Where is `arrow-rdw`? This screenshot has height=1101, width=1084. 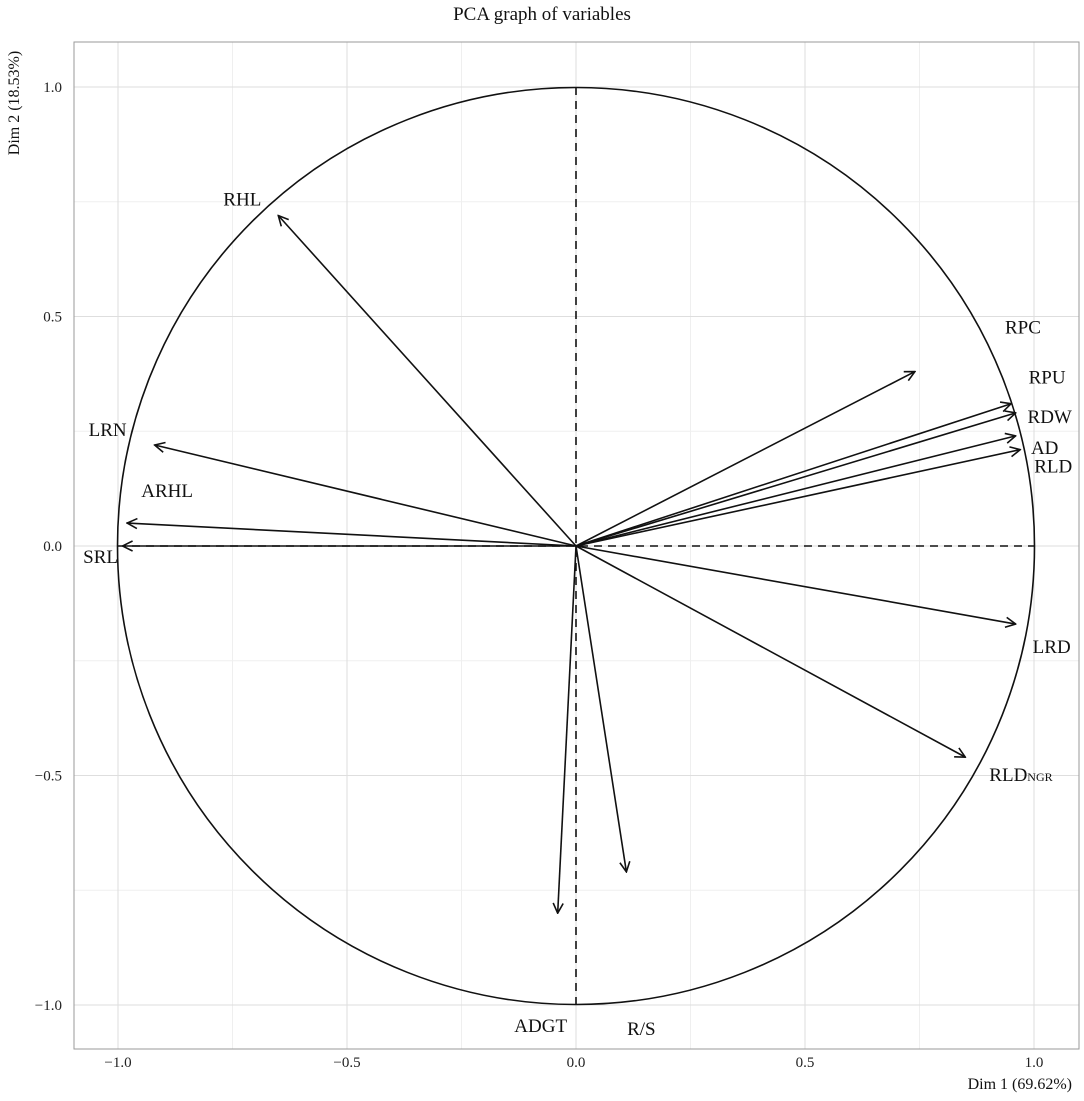 arrow-rdw is located at coordinates (795, 480).